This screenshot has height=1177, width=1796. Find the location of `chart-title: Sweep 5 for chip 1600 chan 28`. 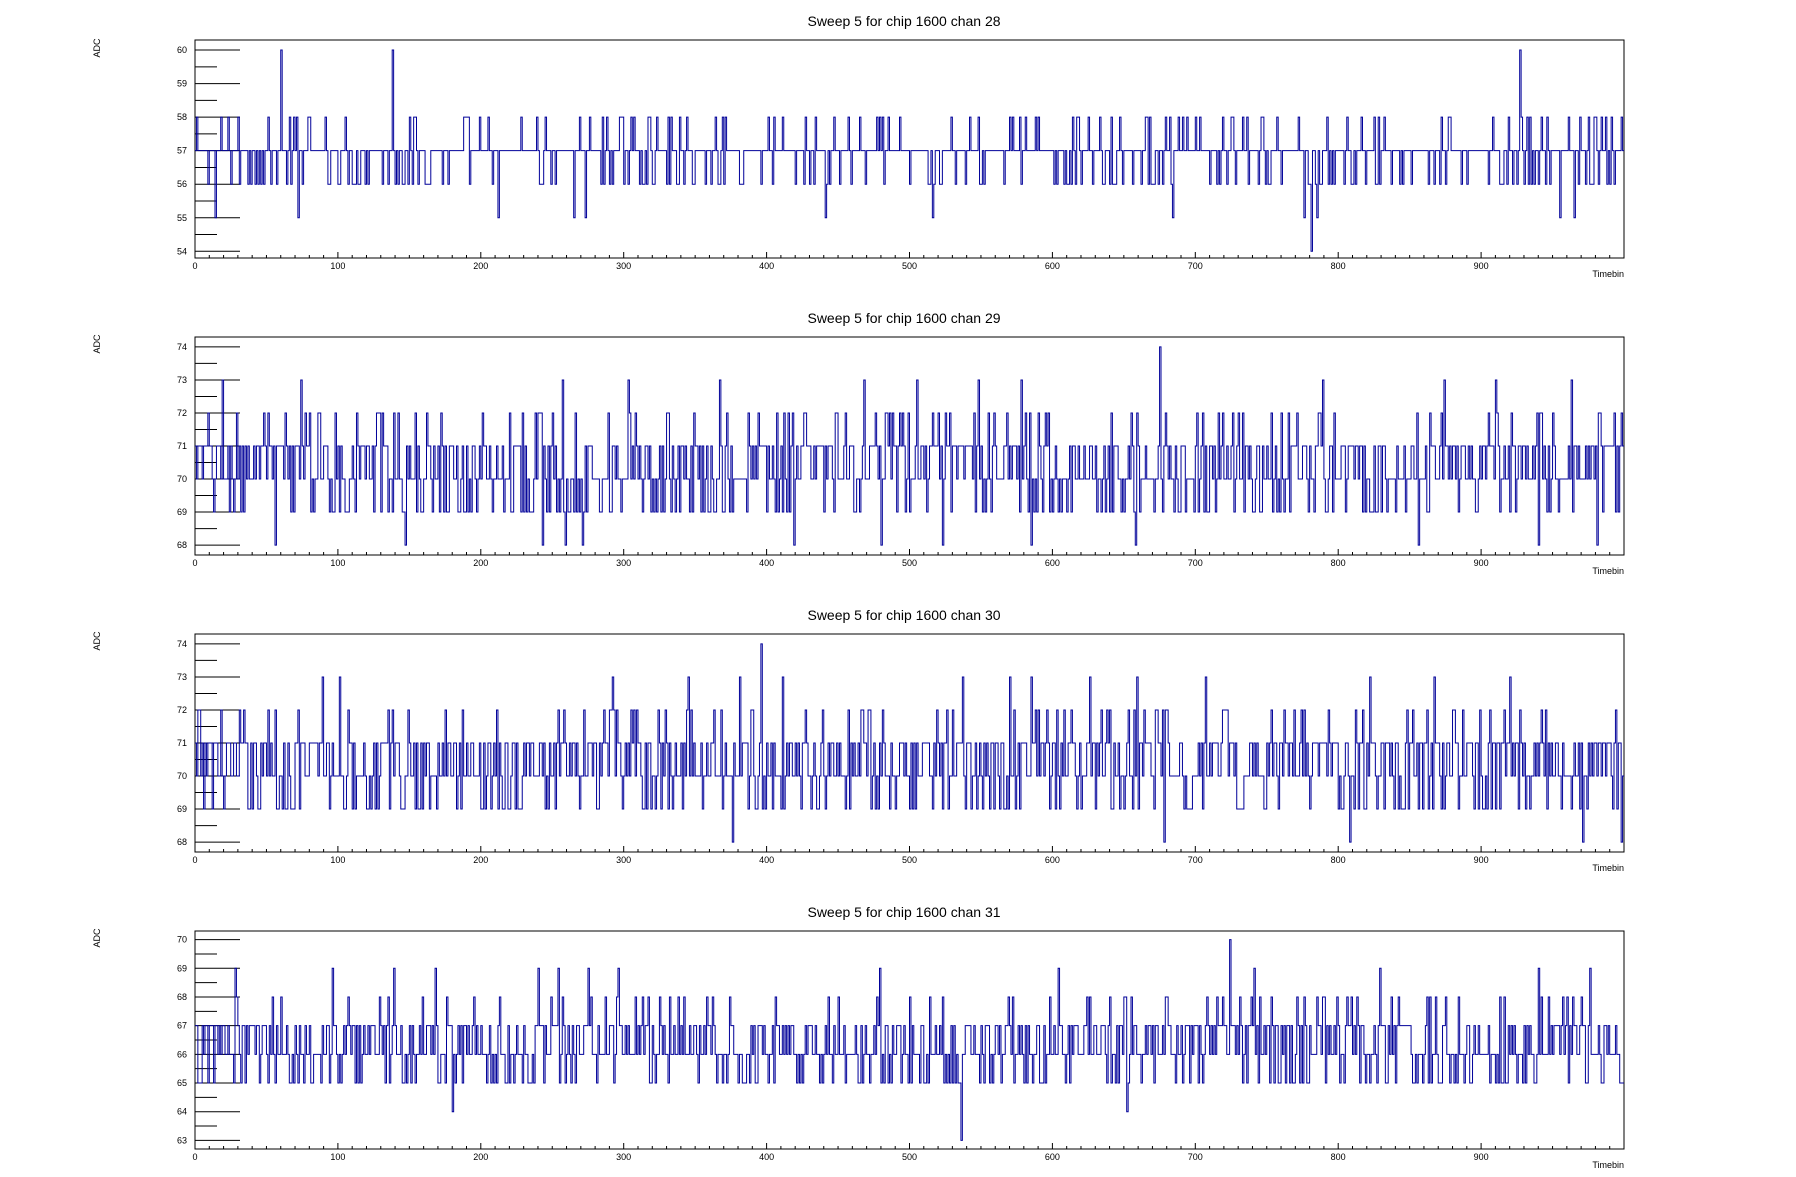

chart-title: Sweep 5 for chip 1600 chan 28 is located at coordinates (903, 21).